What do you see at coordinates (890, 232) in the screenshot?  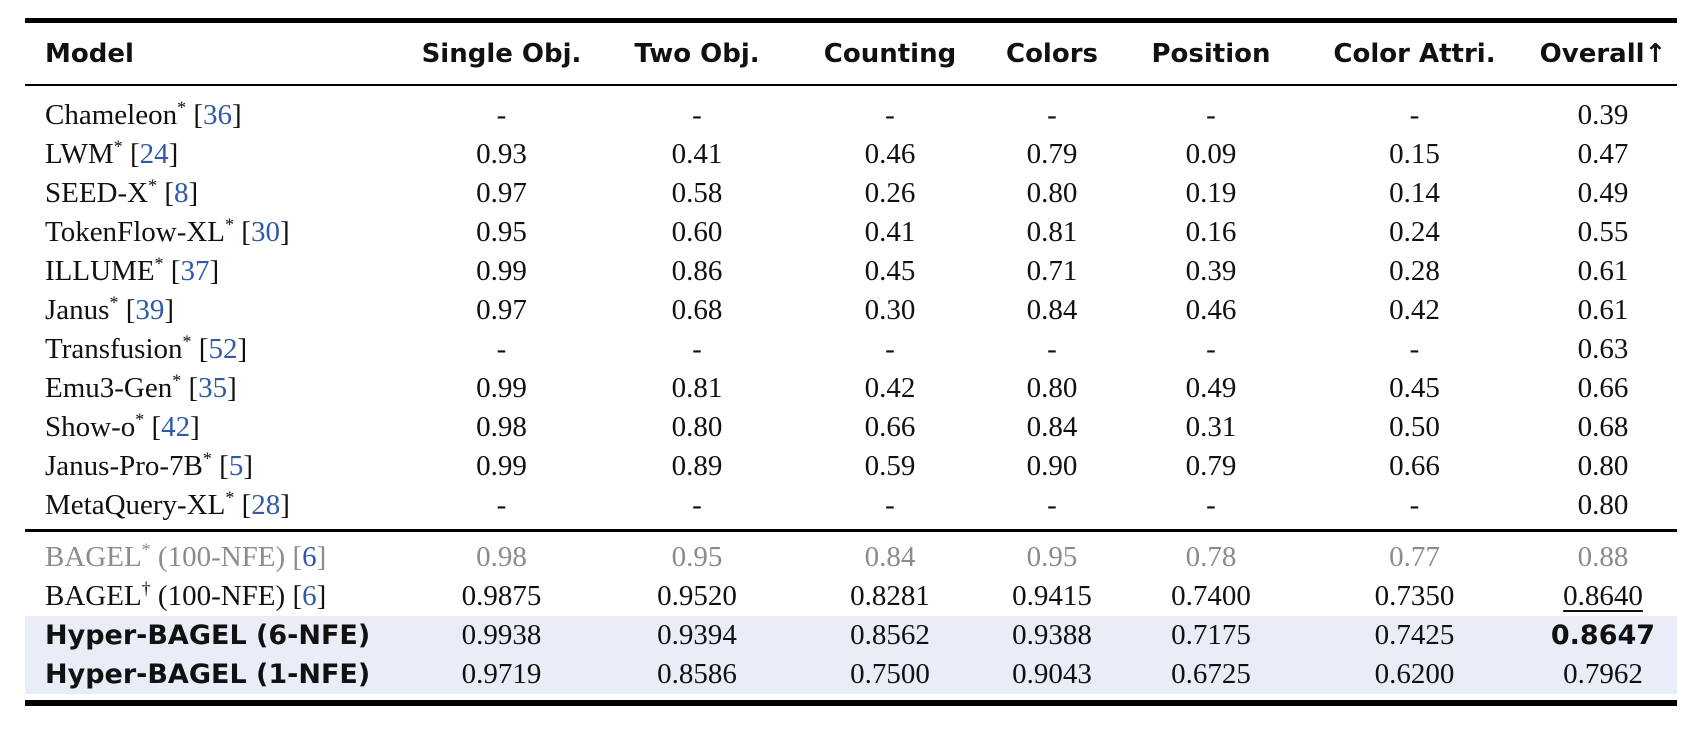 I see `value-counting: 0.41` at bounding box center [890, 232].